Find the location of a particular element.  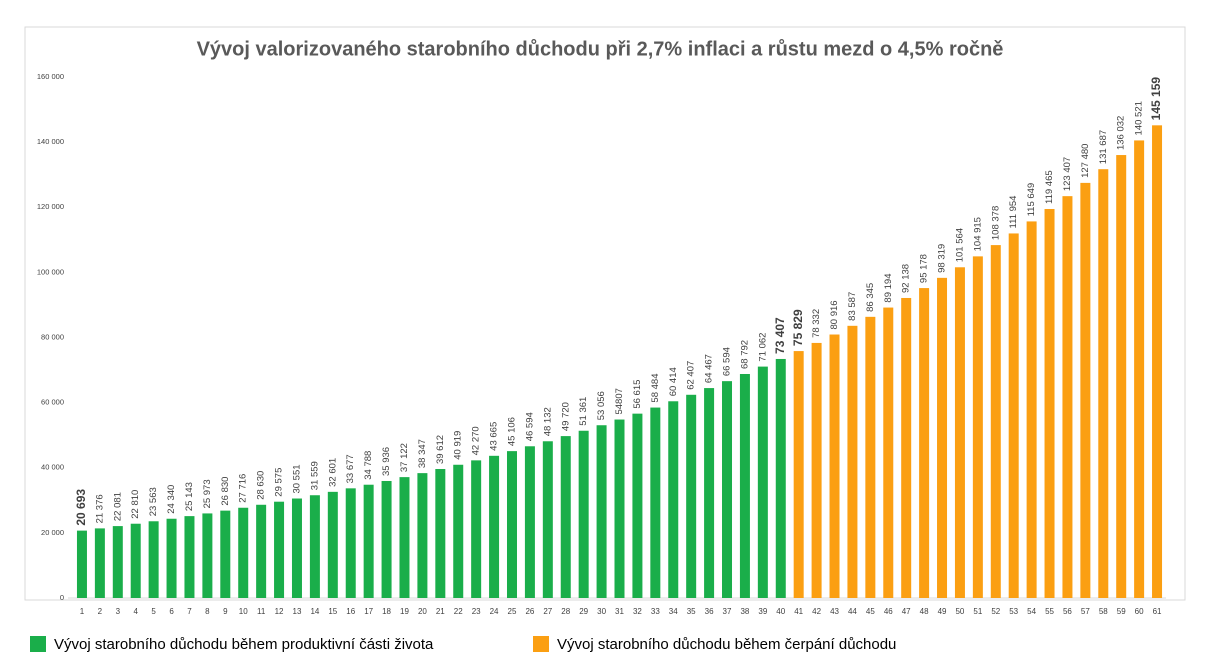

x-tick-label: 58 is located at coordinates (1103, 611).